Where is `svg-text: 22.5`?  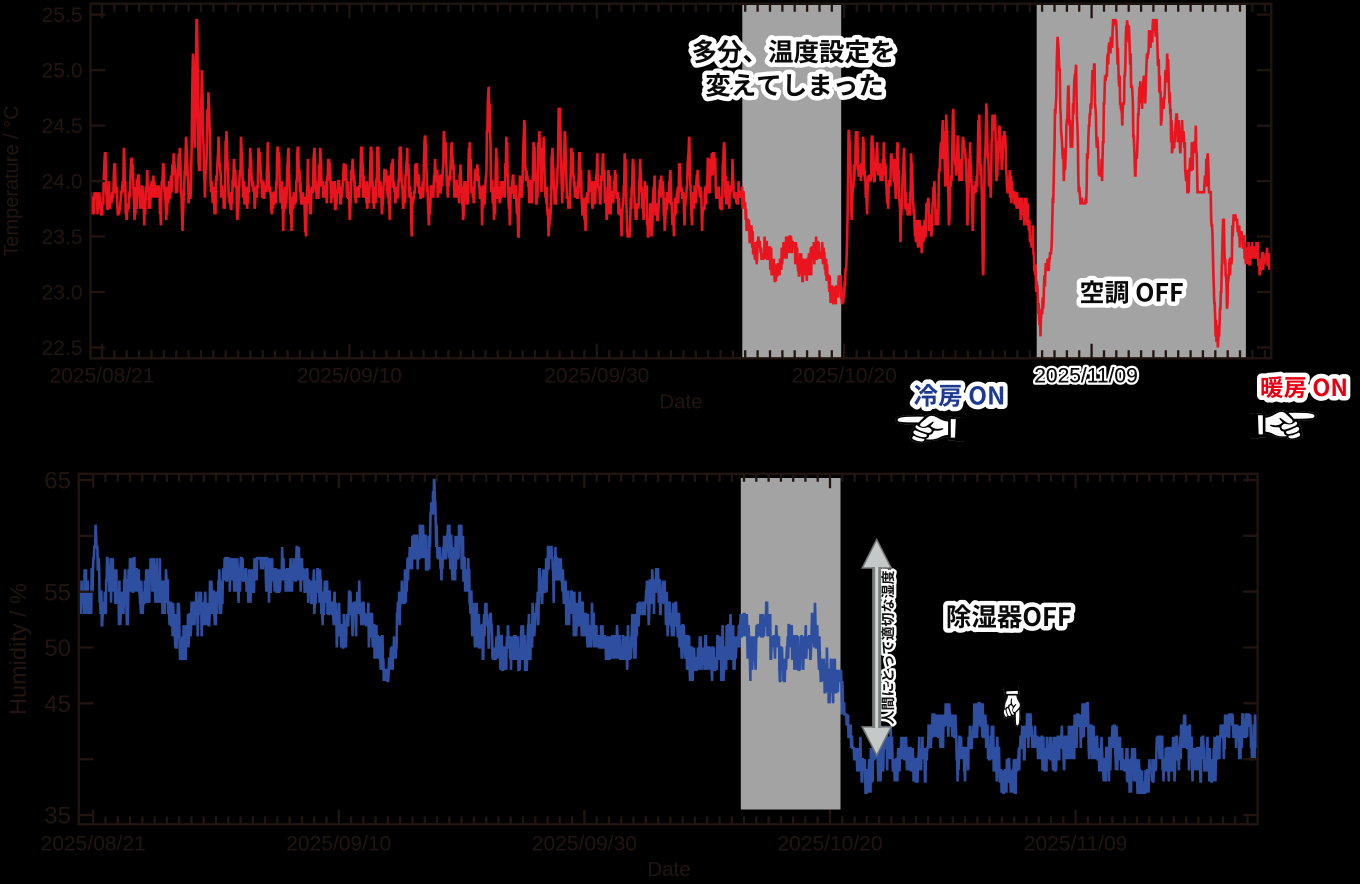
svg-text: 22.5 is located at coordinates (62, 348).